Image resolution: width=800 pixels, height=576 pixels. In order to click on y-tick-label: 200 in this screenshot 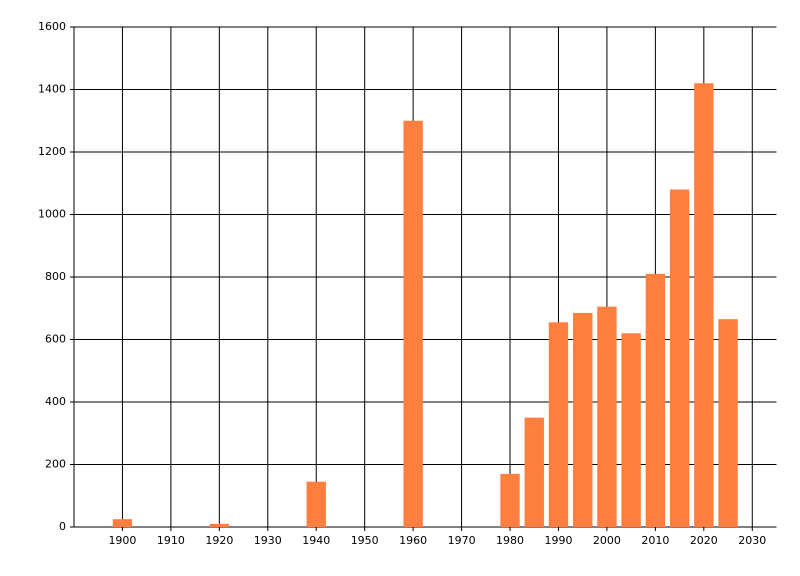, I will do `click(55, 464)`.